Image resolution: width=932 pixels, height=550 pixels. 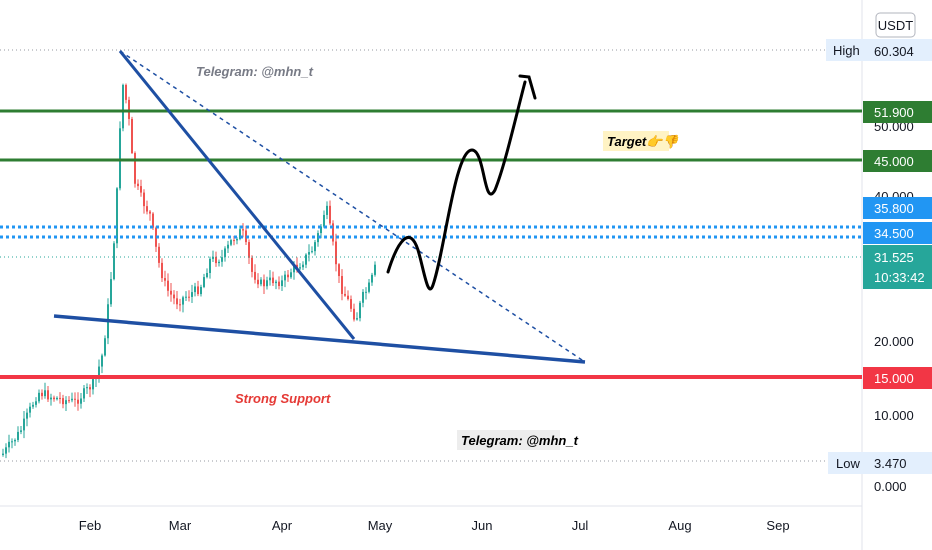 What do you see at coordinates (679, 525) in the screenshot?
I see `x-tick-aug: Aug` at bounding box center [679, 525].